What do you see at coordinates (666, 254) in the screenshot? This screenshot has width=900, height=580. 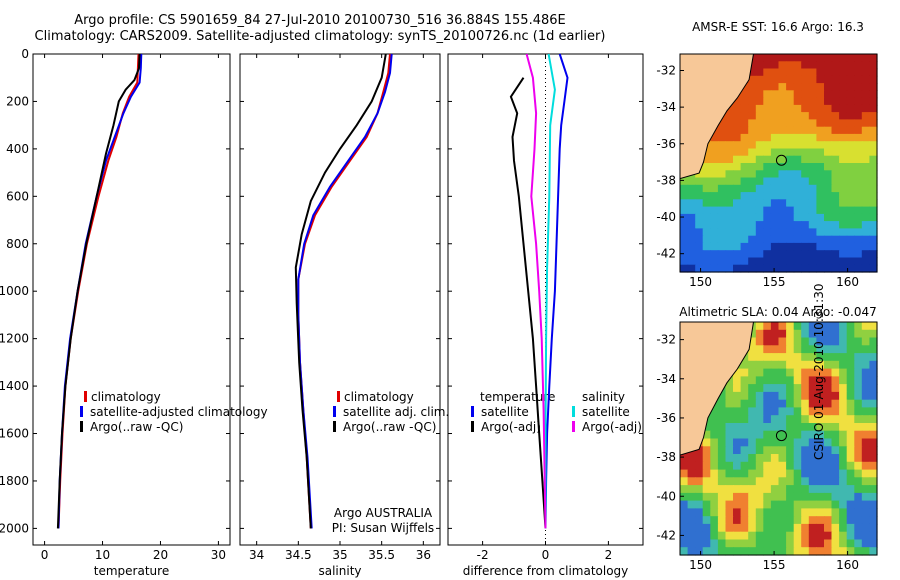 I see `map-y-tick-label: -42` at bounding box center [666, 254].